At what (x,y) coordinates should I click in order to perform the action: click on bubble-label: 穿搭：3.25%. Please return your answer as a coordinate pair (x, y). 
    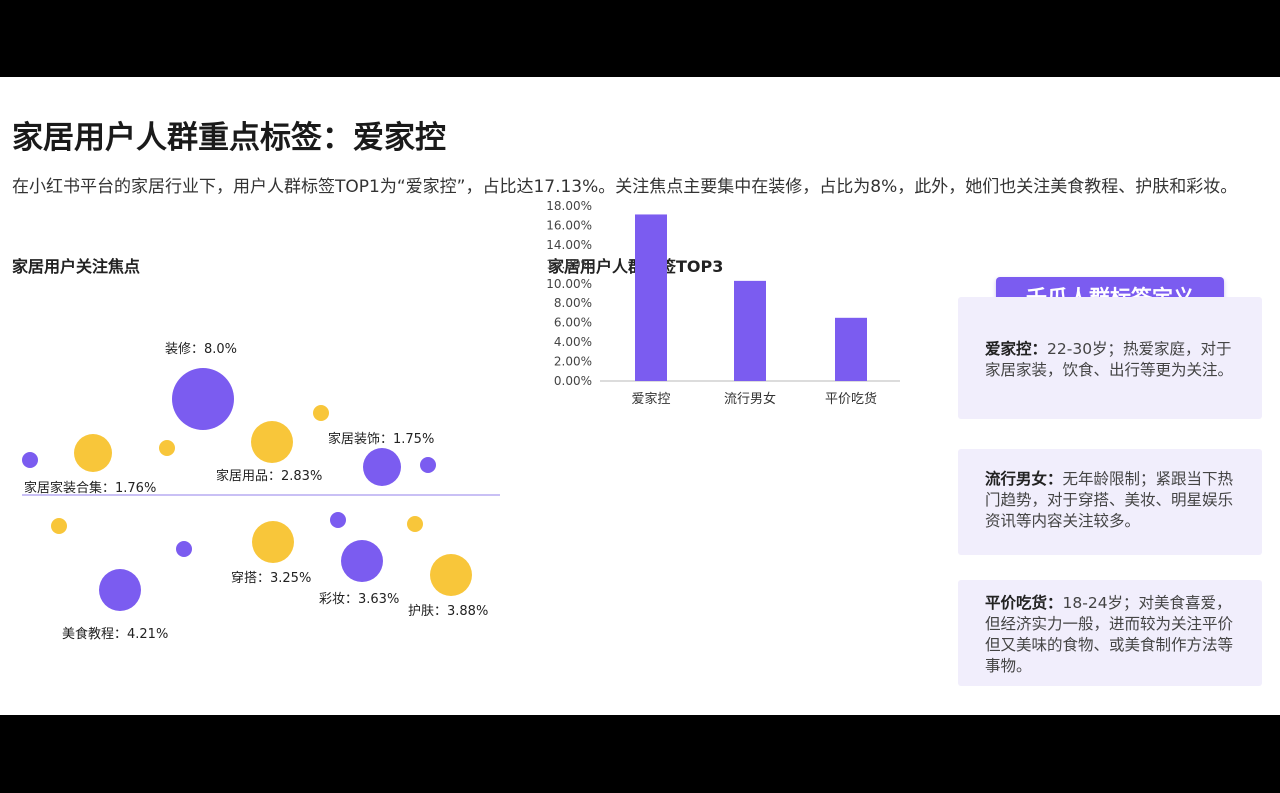
    Looking at the image, I should click on (271, 578).